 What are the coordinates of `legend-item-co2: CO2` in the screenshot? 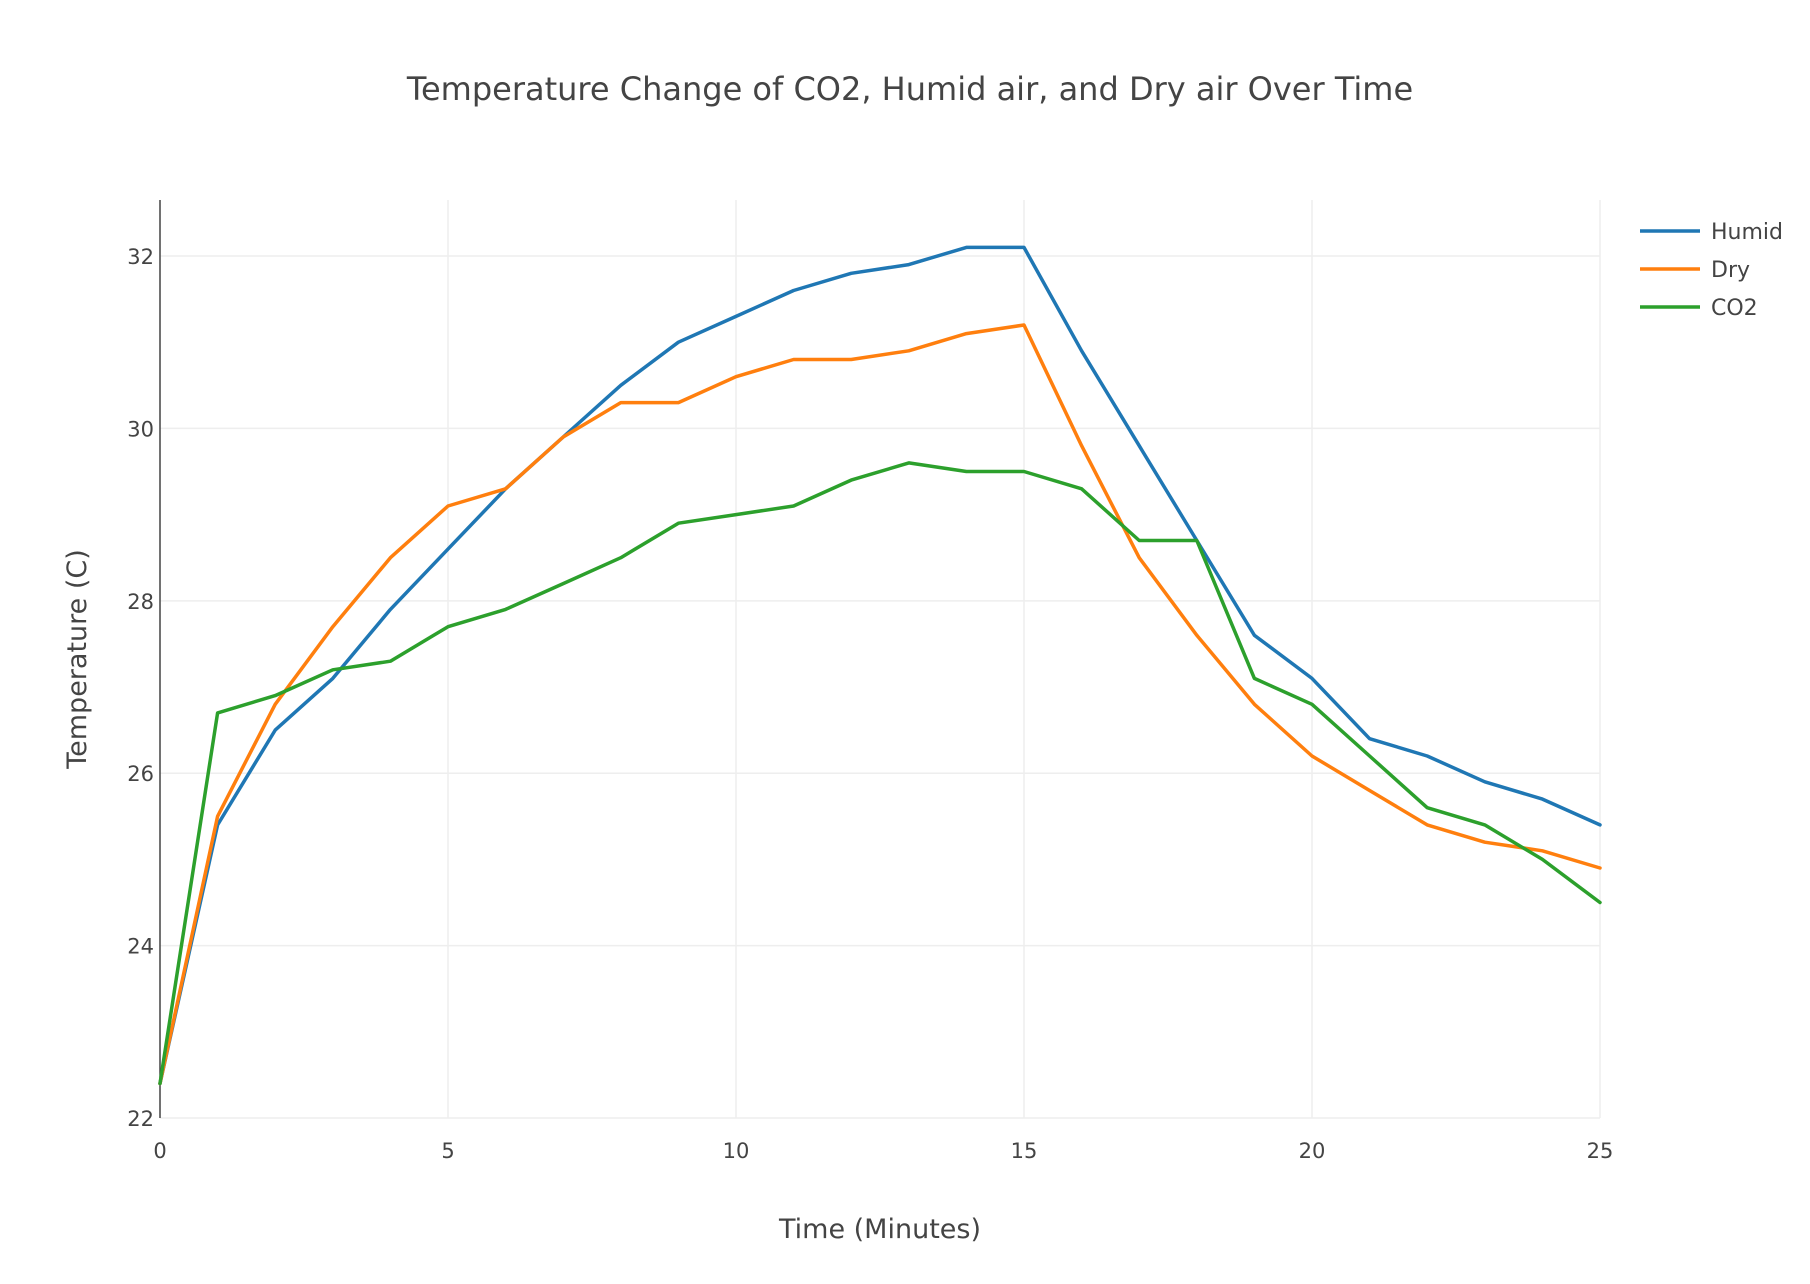 It's located at (1699, 308).